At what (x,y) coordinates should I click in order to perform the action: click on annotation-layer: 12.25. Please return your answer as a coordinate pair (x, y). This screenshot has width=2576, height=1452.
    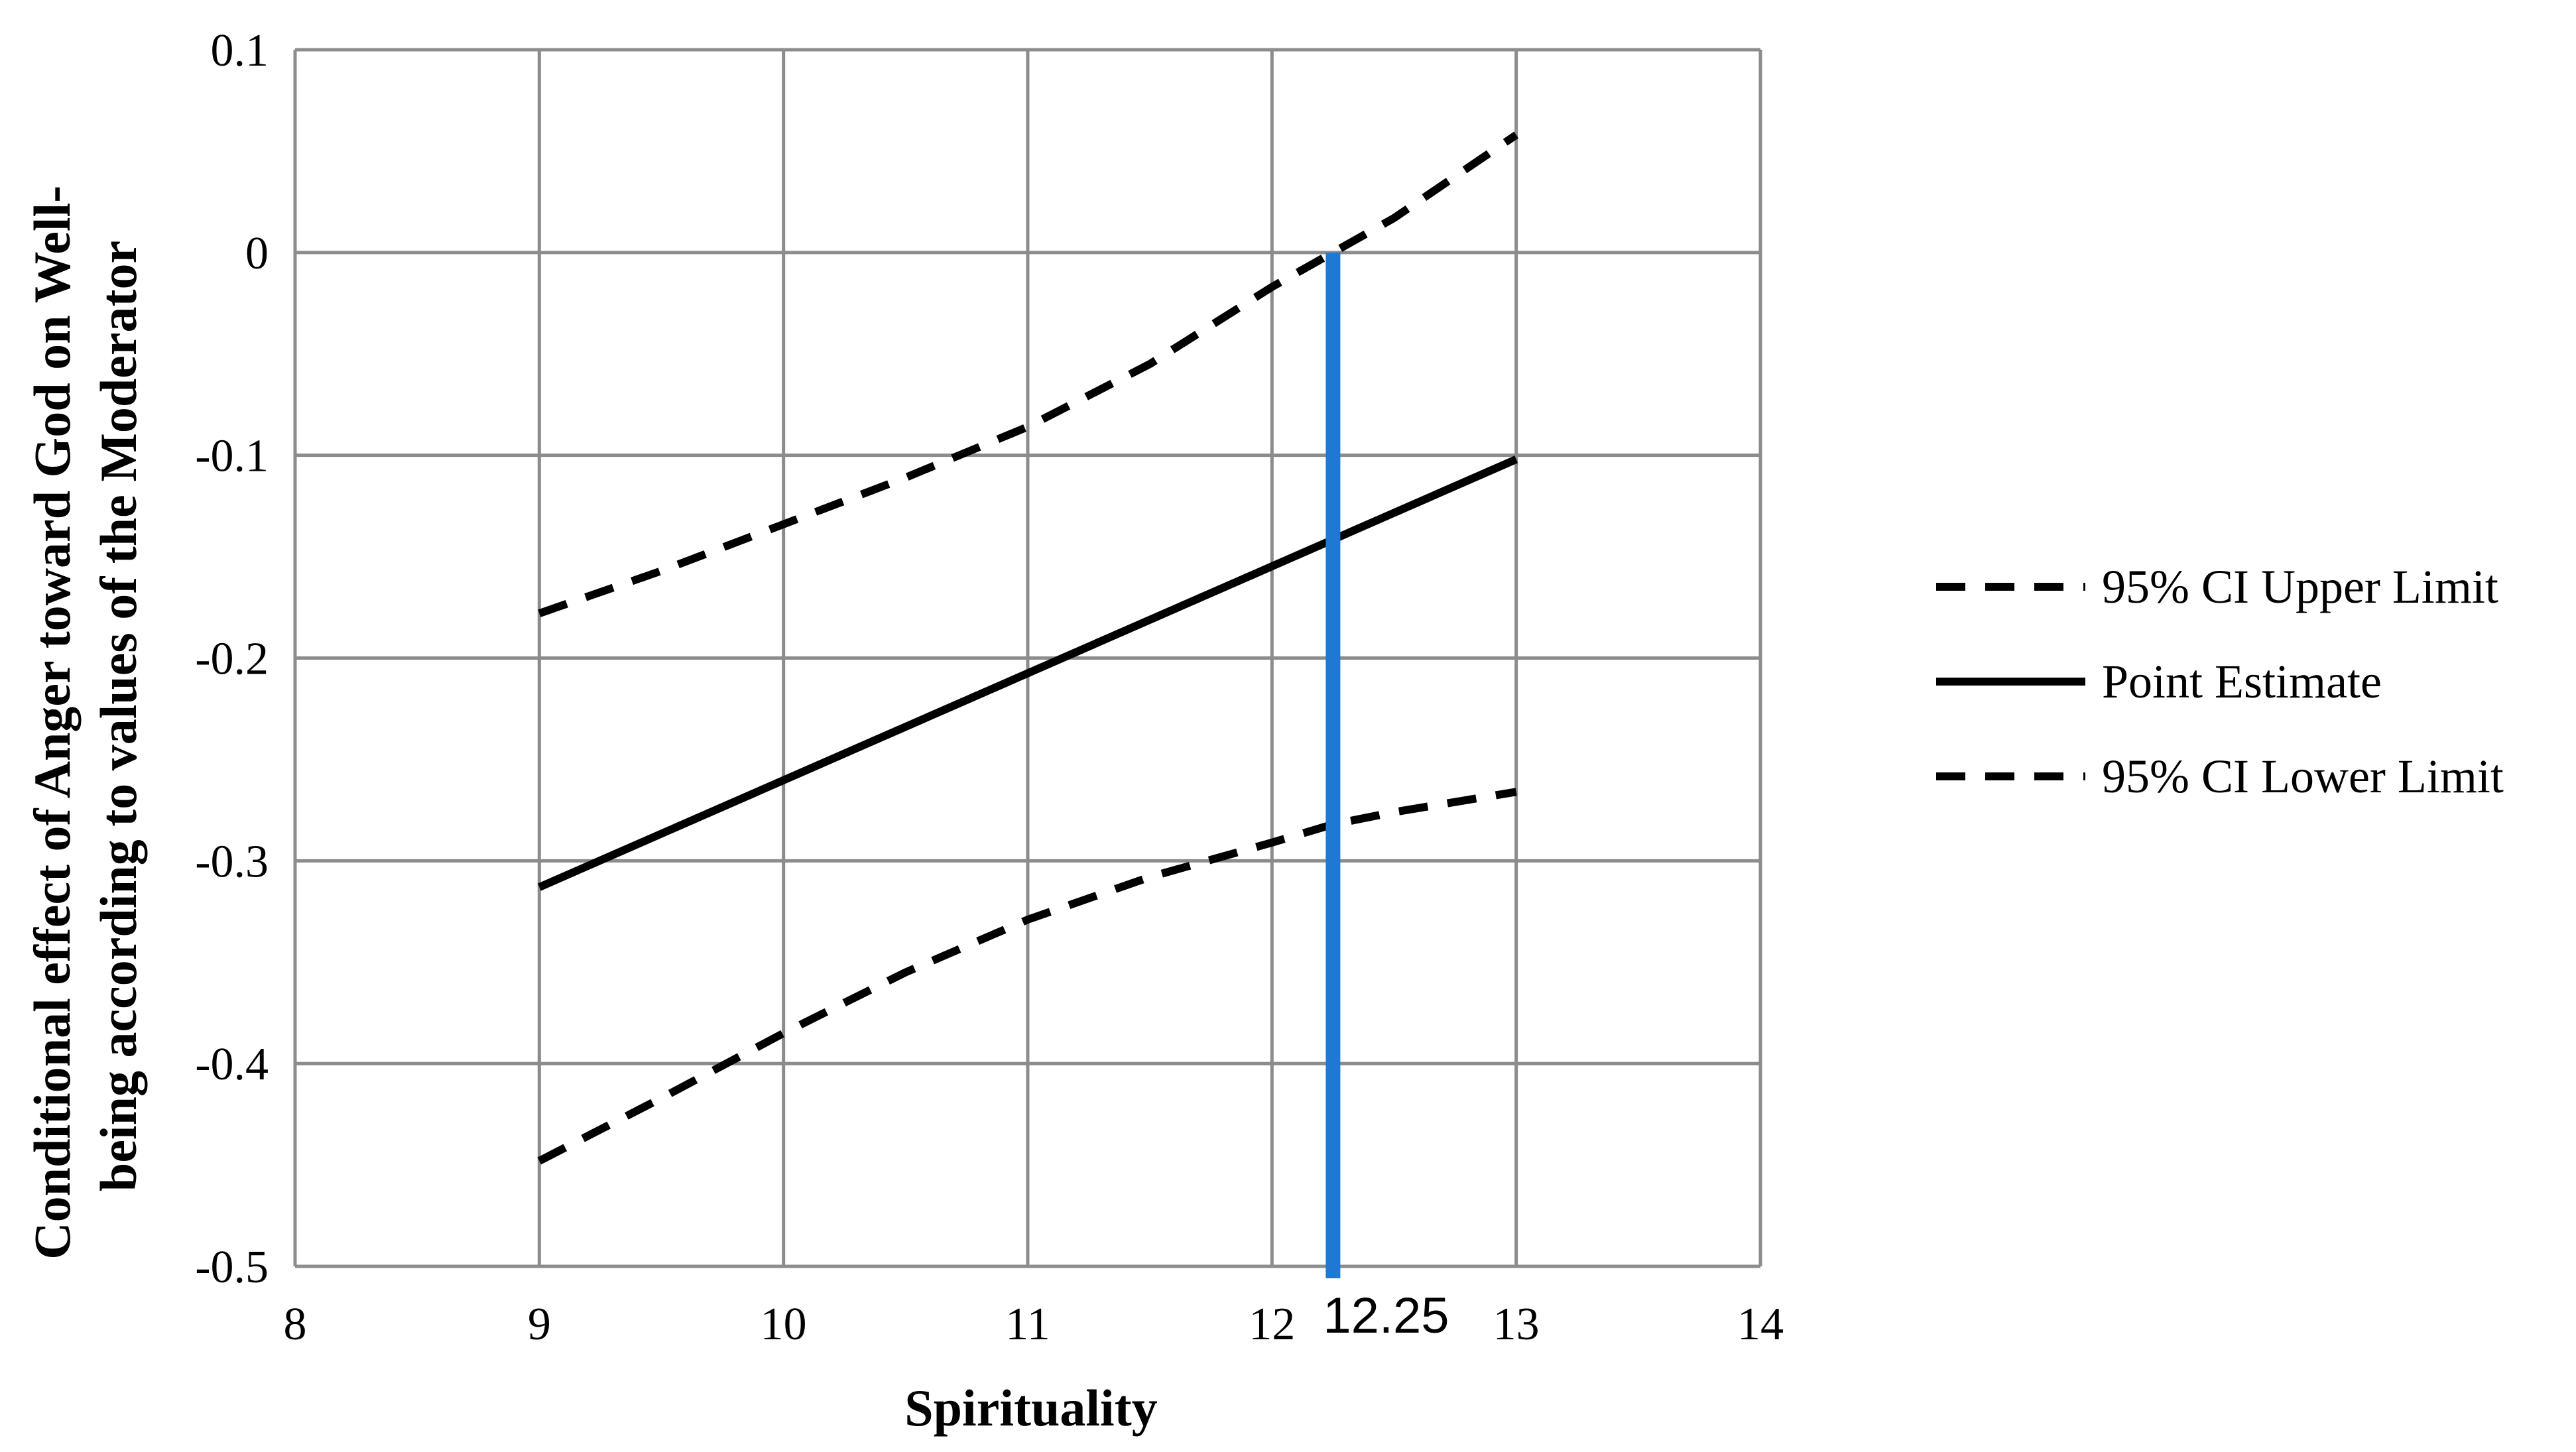
    Looking at the image, I should click on (1386, 798).